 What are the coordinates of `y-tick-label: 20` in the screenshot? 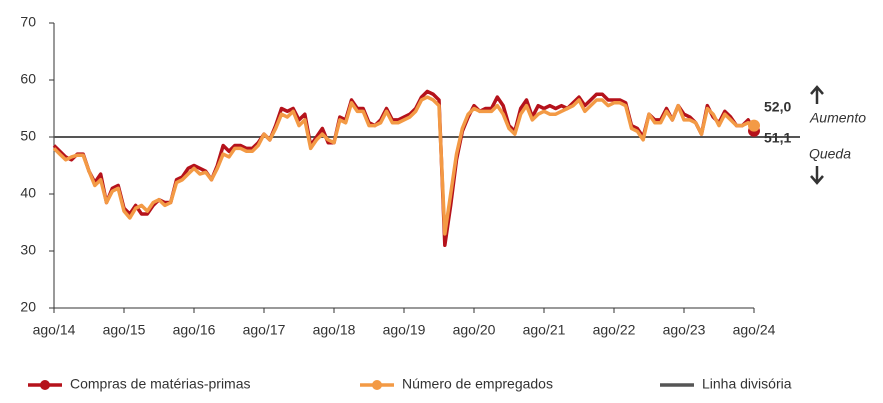 It's located at (28, 307).